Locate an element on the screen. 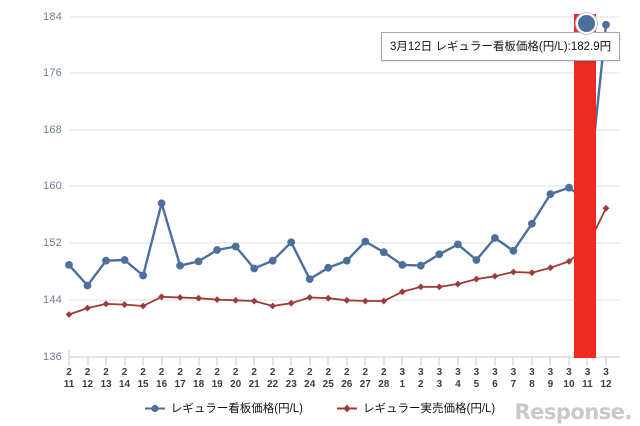 The image size is (640, 426). x-tick-day: 16 is located at coordinates (162, 384).